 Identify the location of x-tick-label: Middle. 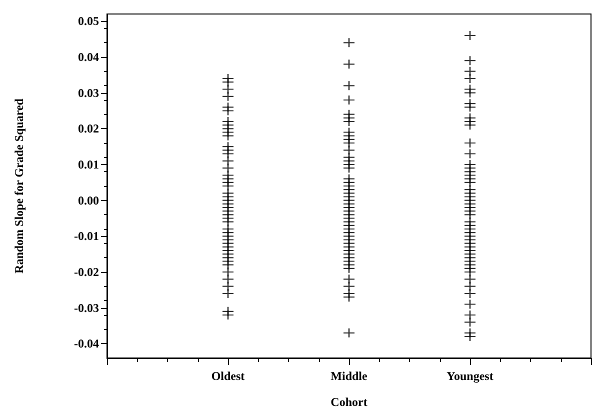
(349, 376).